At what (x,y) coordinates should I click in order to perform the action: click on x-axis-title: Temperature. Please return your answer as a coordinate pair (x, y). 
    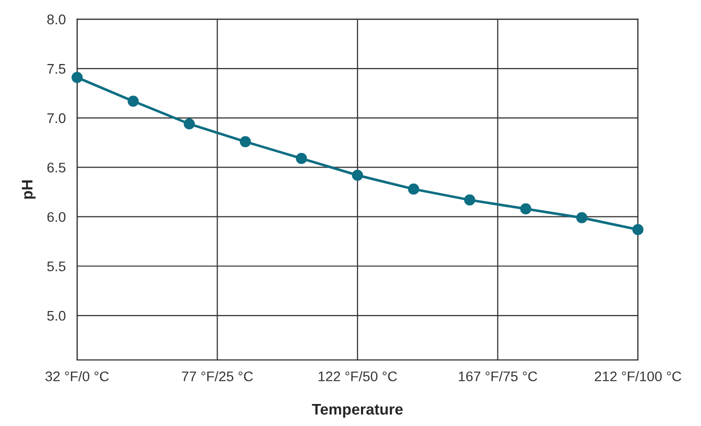
    Looking at the image, I should click on (357, 411).